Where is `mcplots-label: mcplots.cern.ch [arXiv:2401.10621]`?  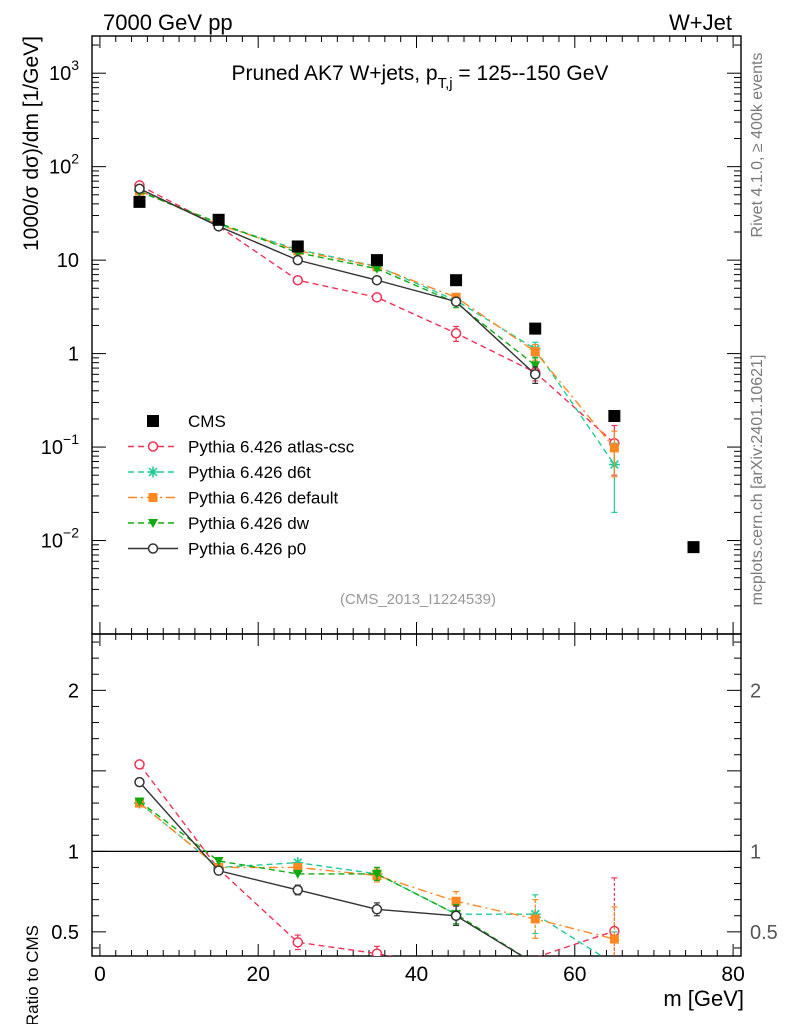 mcplots-label: mcplots.cern.ch [arXiv:2401.10621] is located at coordinates (757, 480).